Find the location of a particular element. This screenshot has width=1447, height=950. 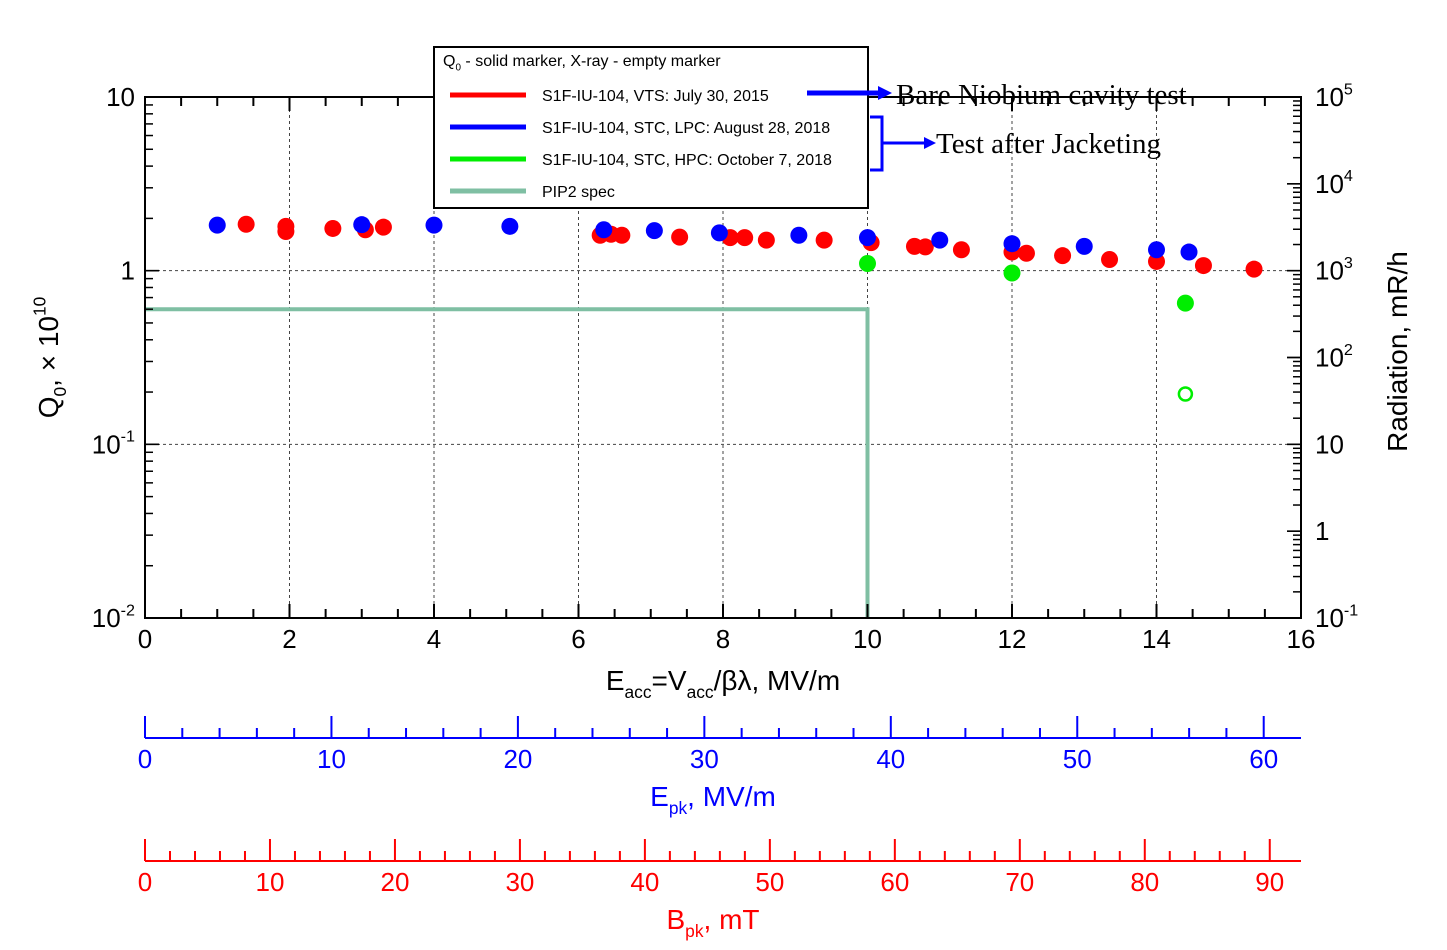

x-tick-label: 8 is located at coordinates (723, 639).